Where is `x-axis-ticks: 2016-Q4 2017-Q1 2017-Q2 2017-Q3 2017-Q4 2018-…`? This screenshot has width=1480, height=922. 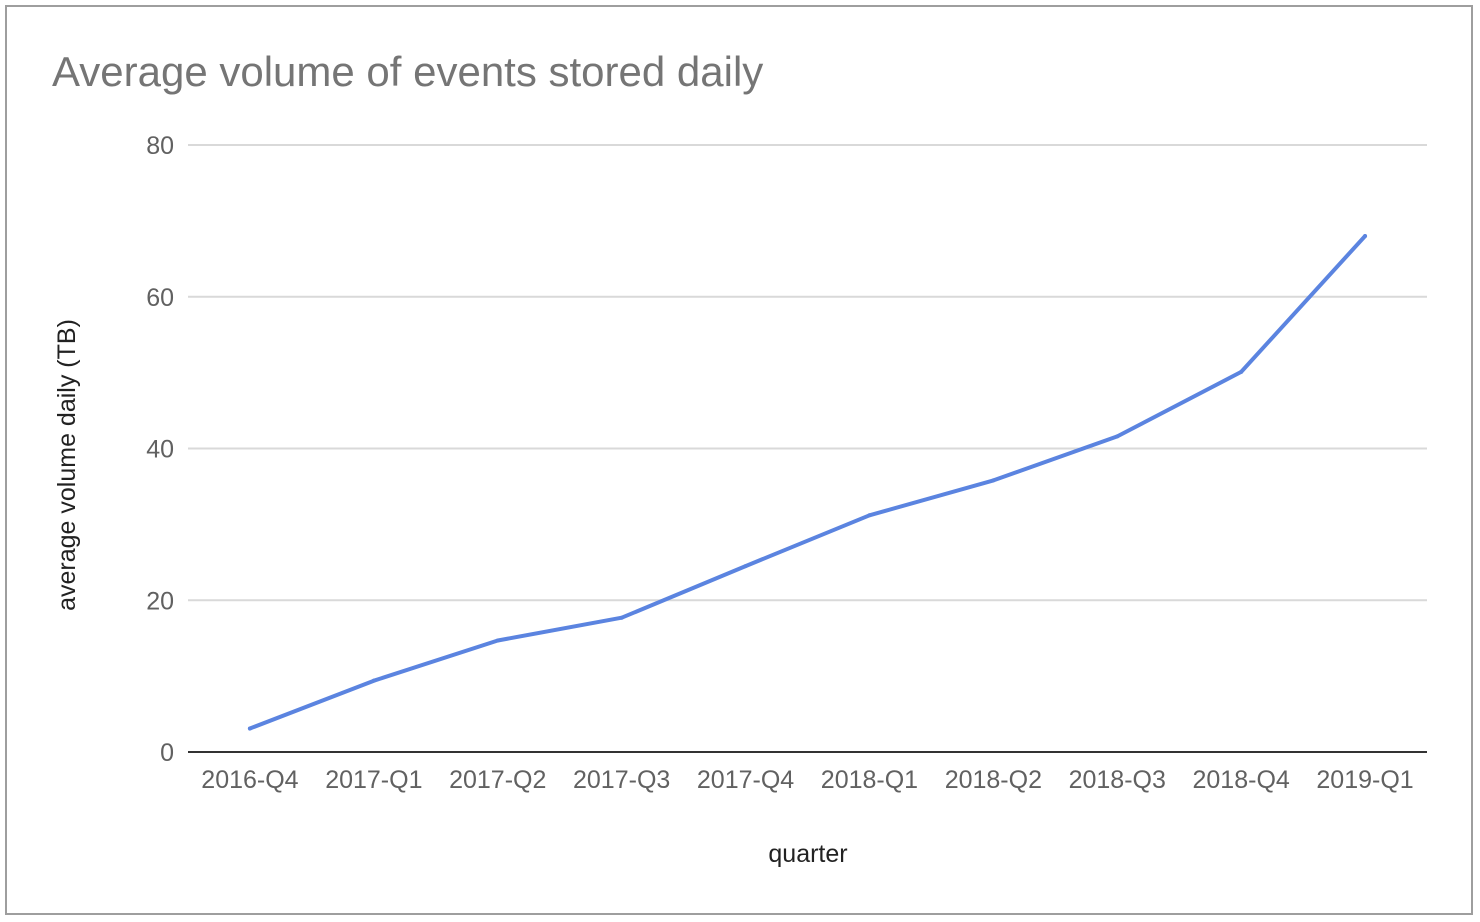
x-axis-ticks: 2016-Q4 2017-Q1 2017-Q2 2017-Q3 2017-Q4 2018-… is located at coordinates (807, 780).